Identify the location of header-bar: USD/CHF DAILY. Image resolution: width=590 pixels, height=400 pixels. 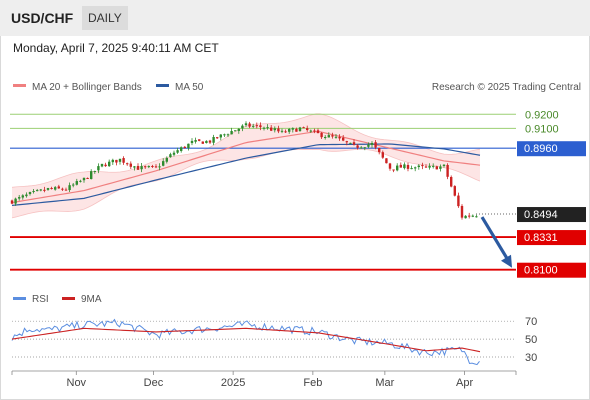
(295, 18).